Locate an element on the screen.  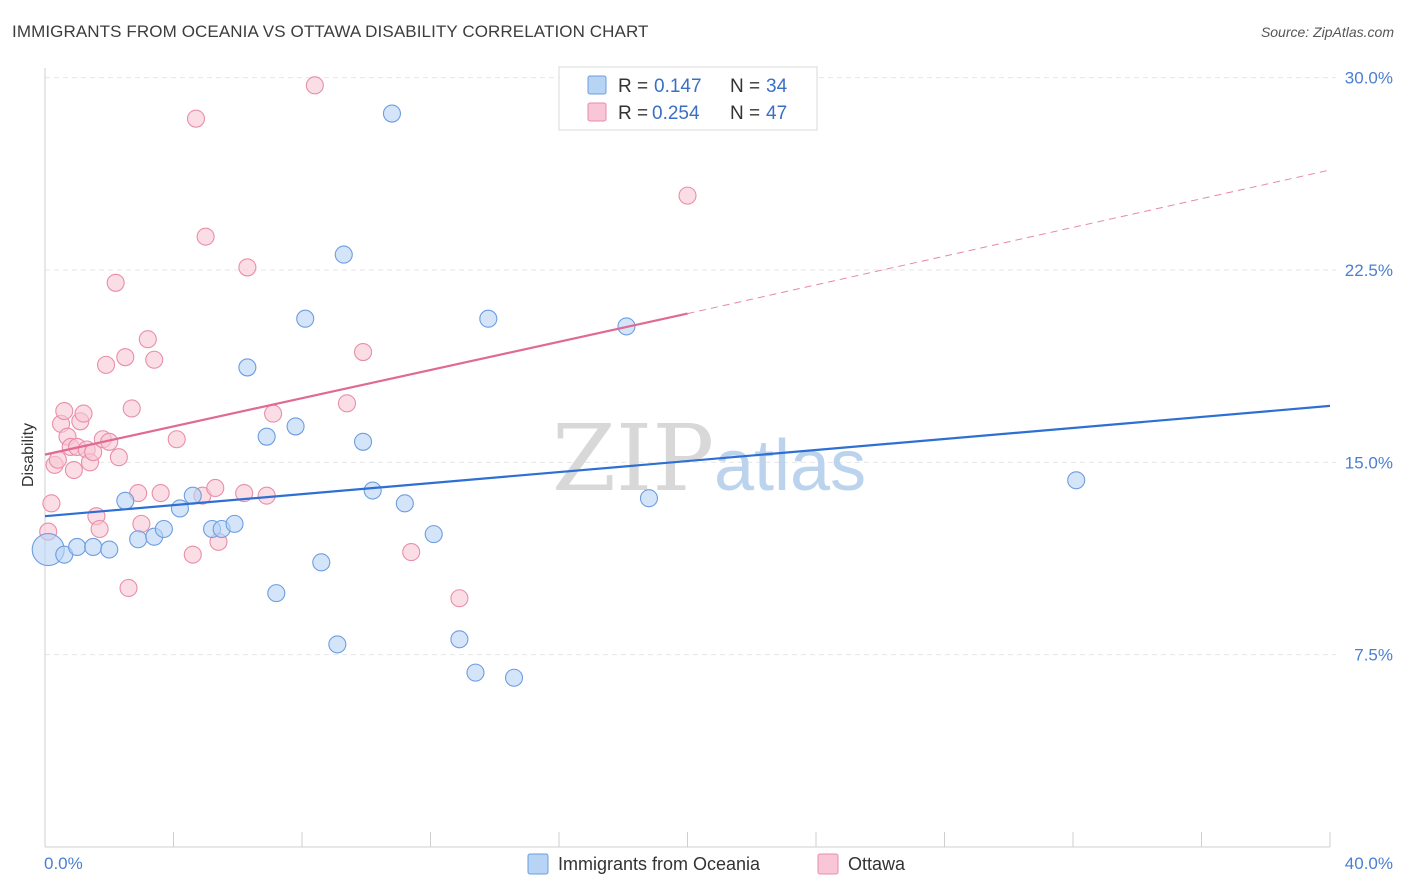
y-axis-title: Disability is located at coordinates (28, 455).